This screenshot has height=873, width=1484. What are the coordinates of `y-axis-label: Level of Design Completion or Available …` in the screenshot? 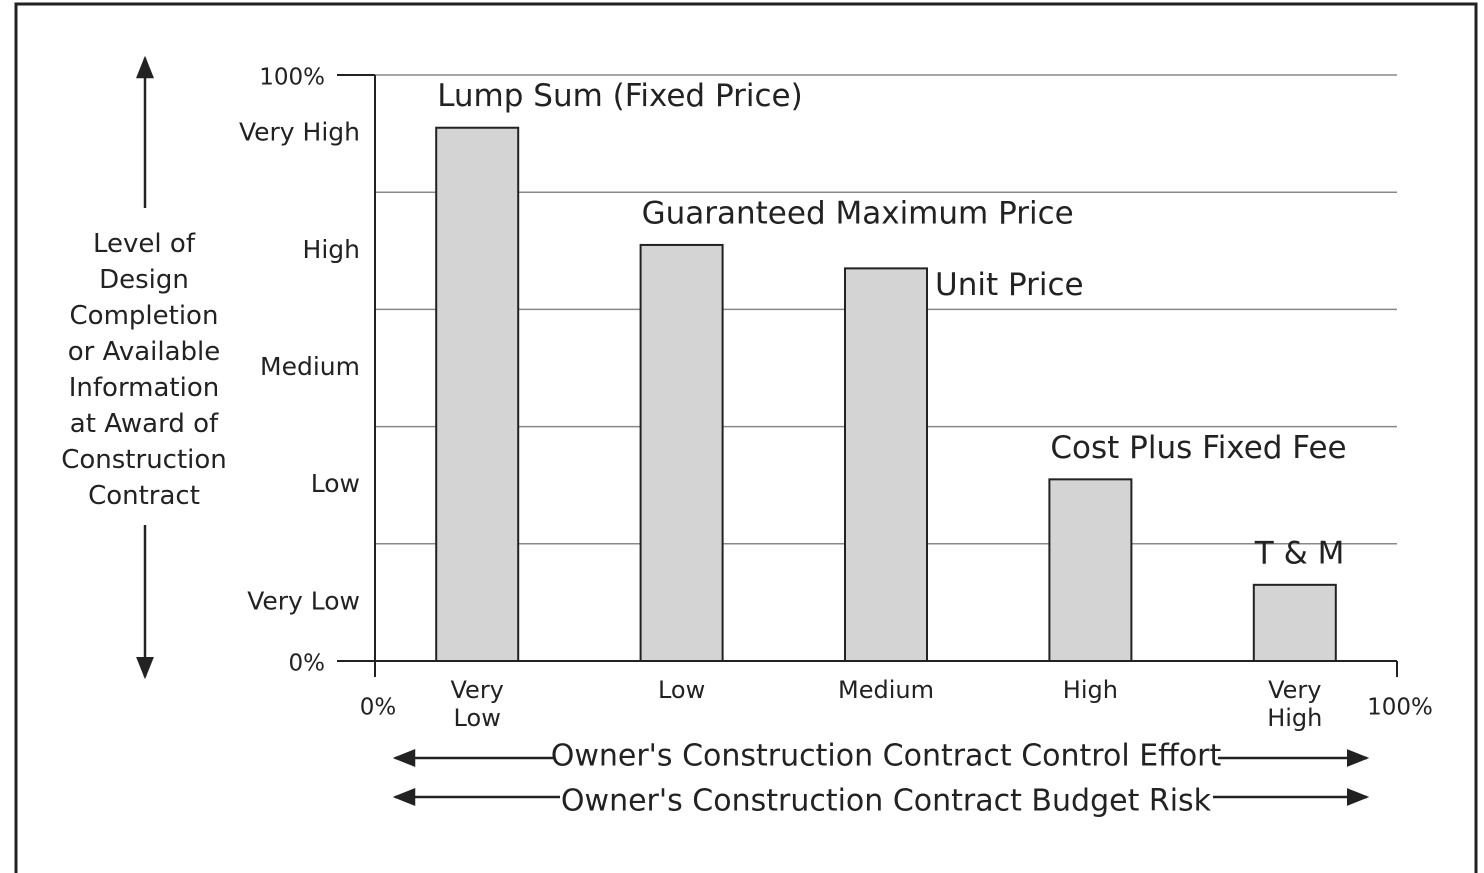 It's located at (144, 370).